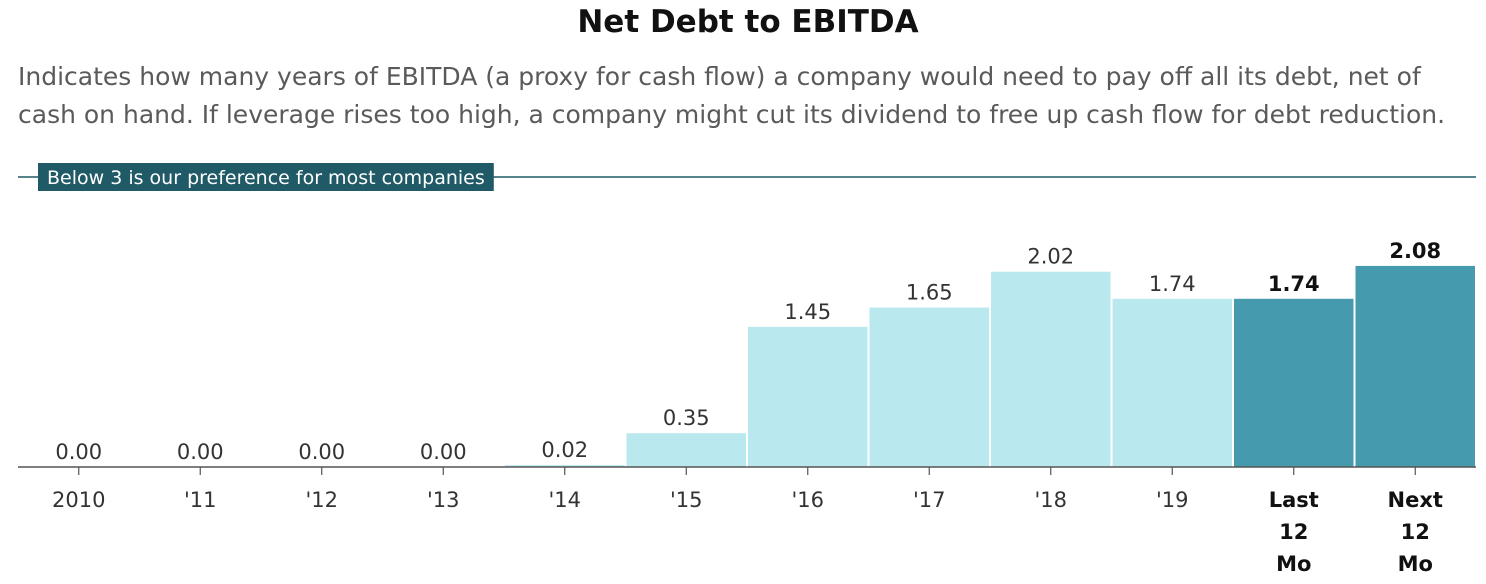  I want to click on x-tick-label-7: '17, so click(929, 500).